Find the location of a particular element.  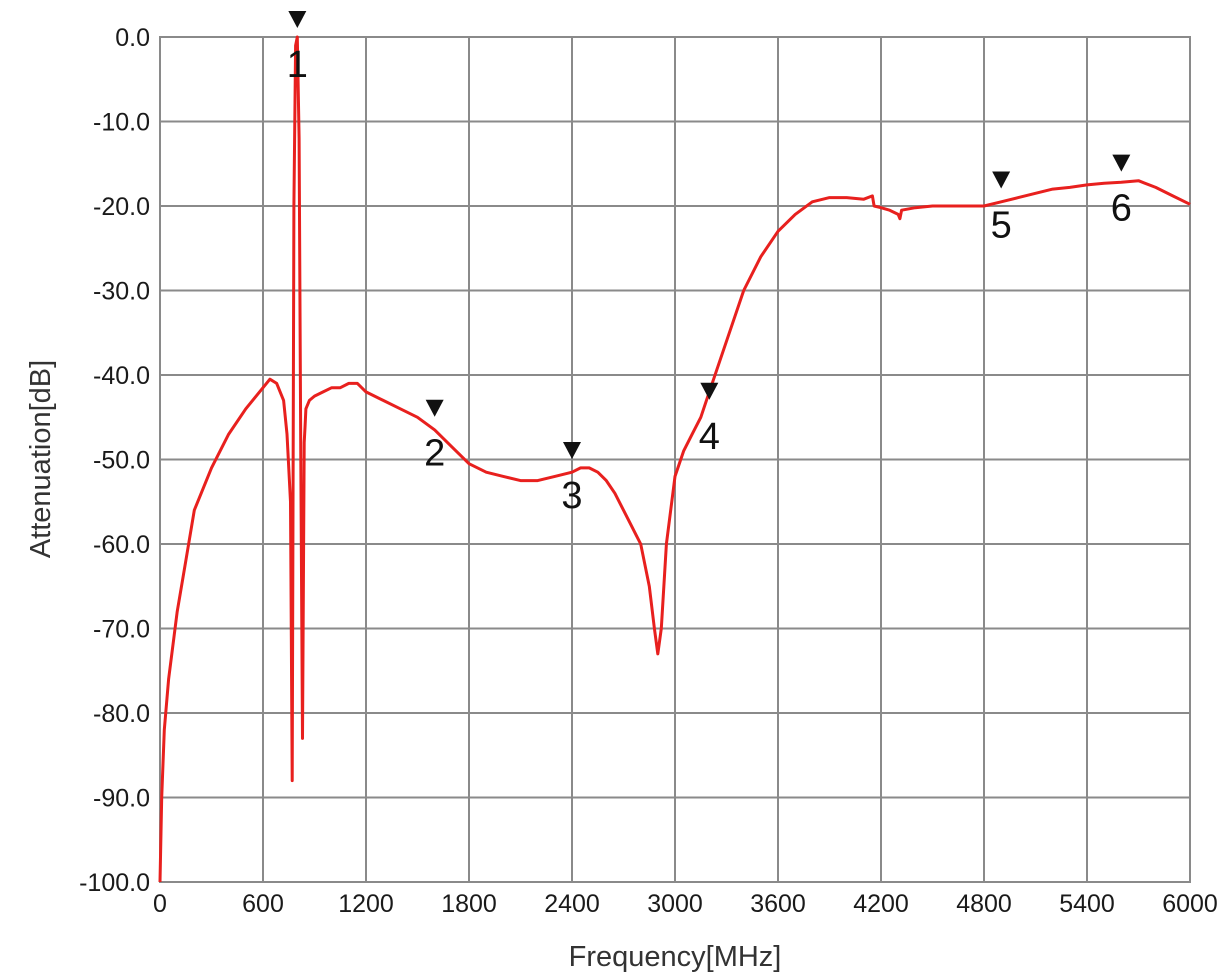

y-tick-label: -20.0 is located at coordinates (121, 207).